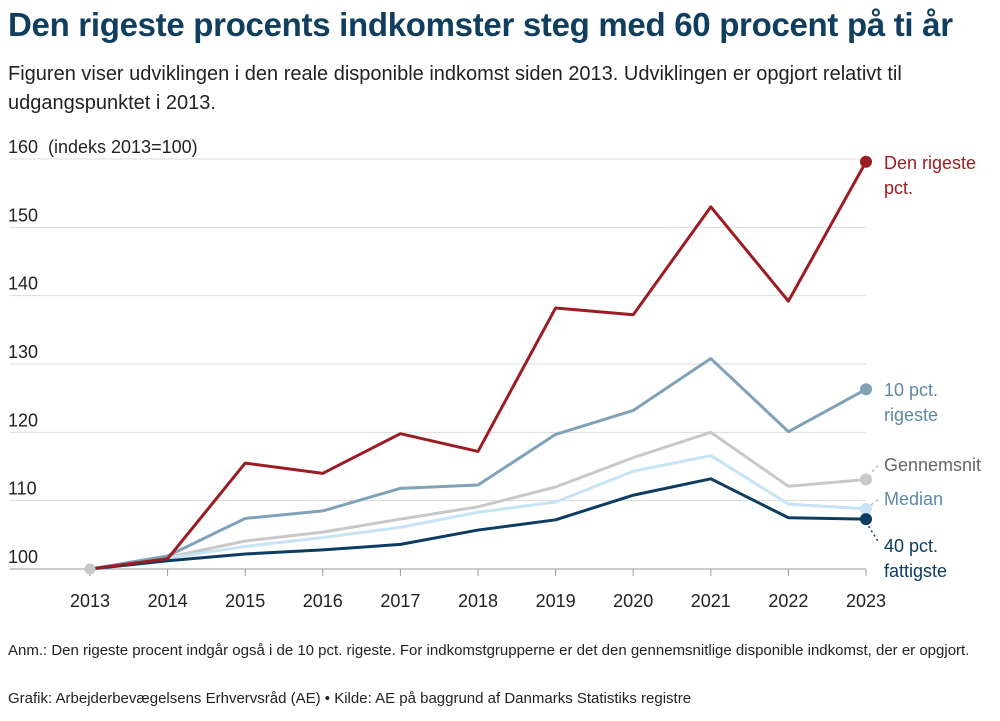 The width and height of the screenshot is (1000, 721). Describe the element at coordinates (930, 163) in the screenshot. I see `series-label: Den rigeste` at that location.